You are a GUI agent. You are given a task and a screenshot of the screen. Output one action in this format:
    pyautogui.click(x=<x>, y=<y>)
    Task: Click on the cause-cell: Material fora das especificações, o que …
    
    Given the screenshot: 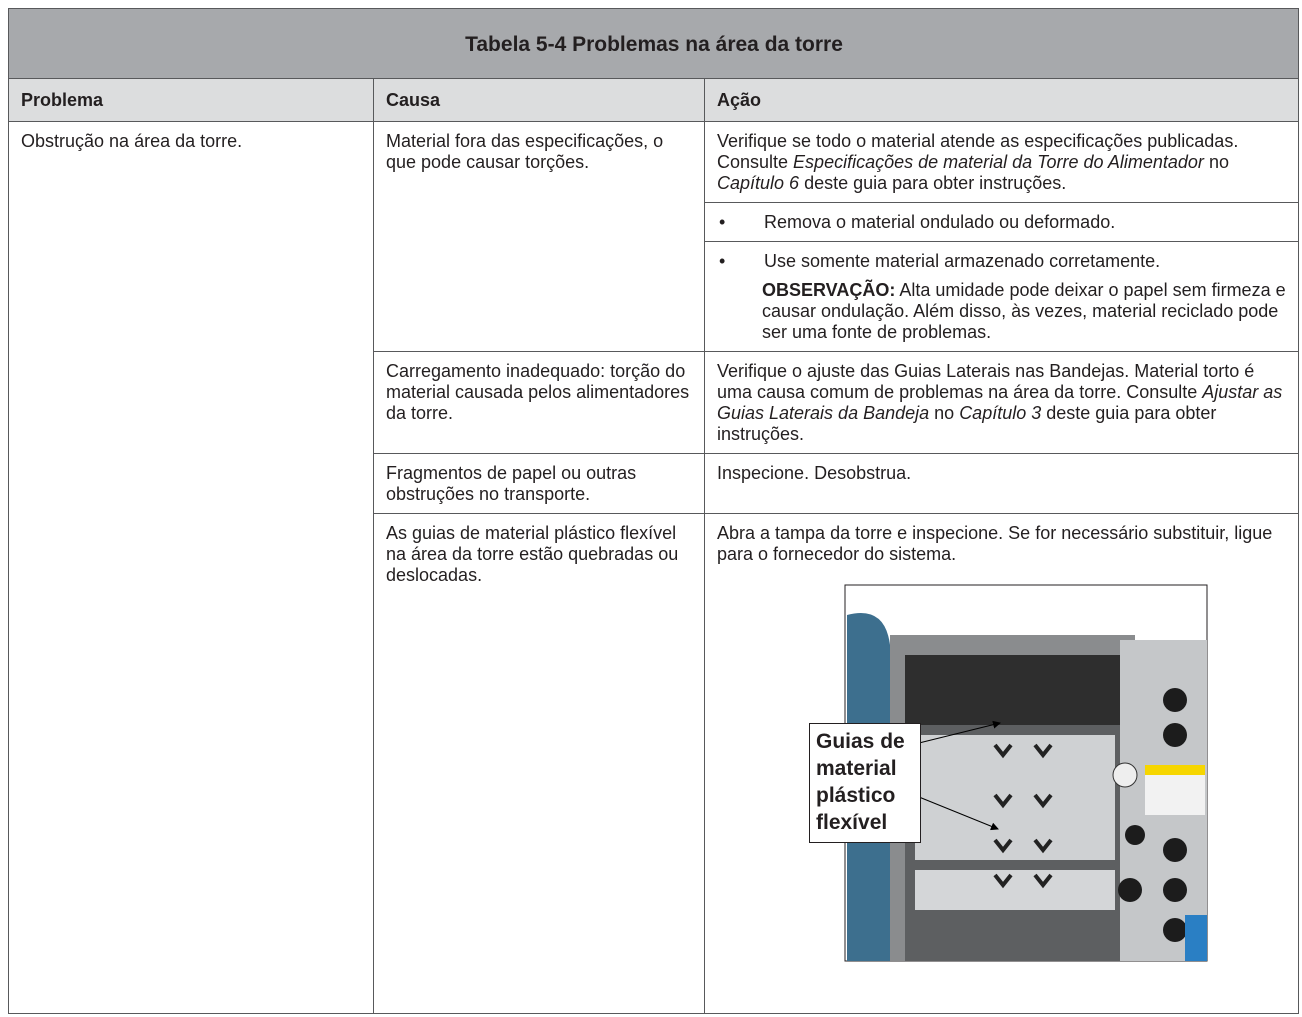 What is the action you would take?
    pyautogui.click(x=539, y=236)
    